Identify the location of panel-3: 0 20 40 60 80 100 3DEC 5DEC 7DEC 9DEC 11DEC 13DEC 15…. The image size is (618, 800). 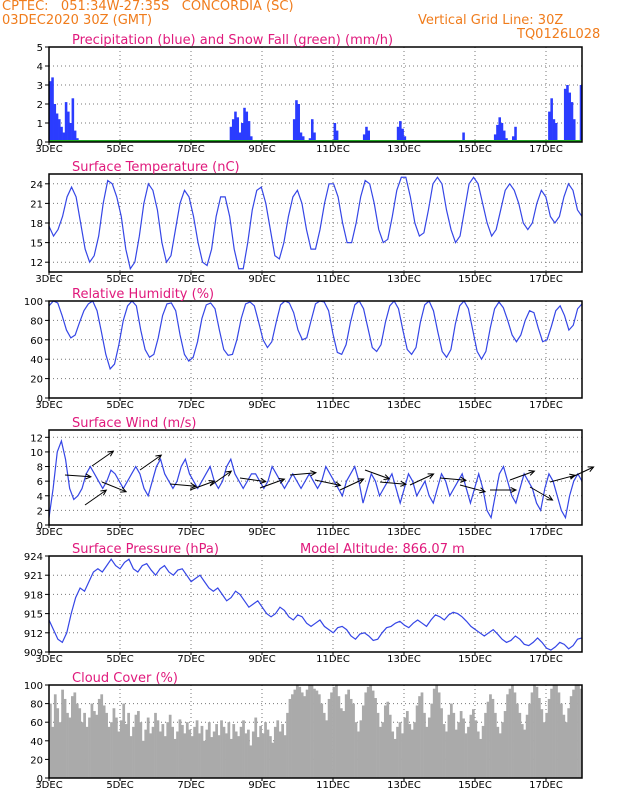
(303, 349).